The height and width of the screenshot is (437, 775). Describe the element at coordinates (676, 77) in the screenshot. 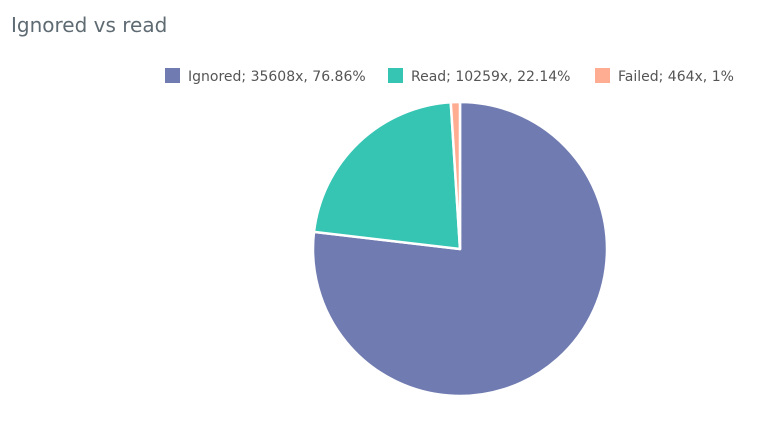

I see `legend-label-failed: Failed; 464x, 1%` at that location.